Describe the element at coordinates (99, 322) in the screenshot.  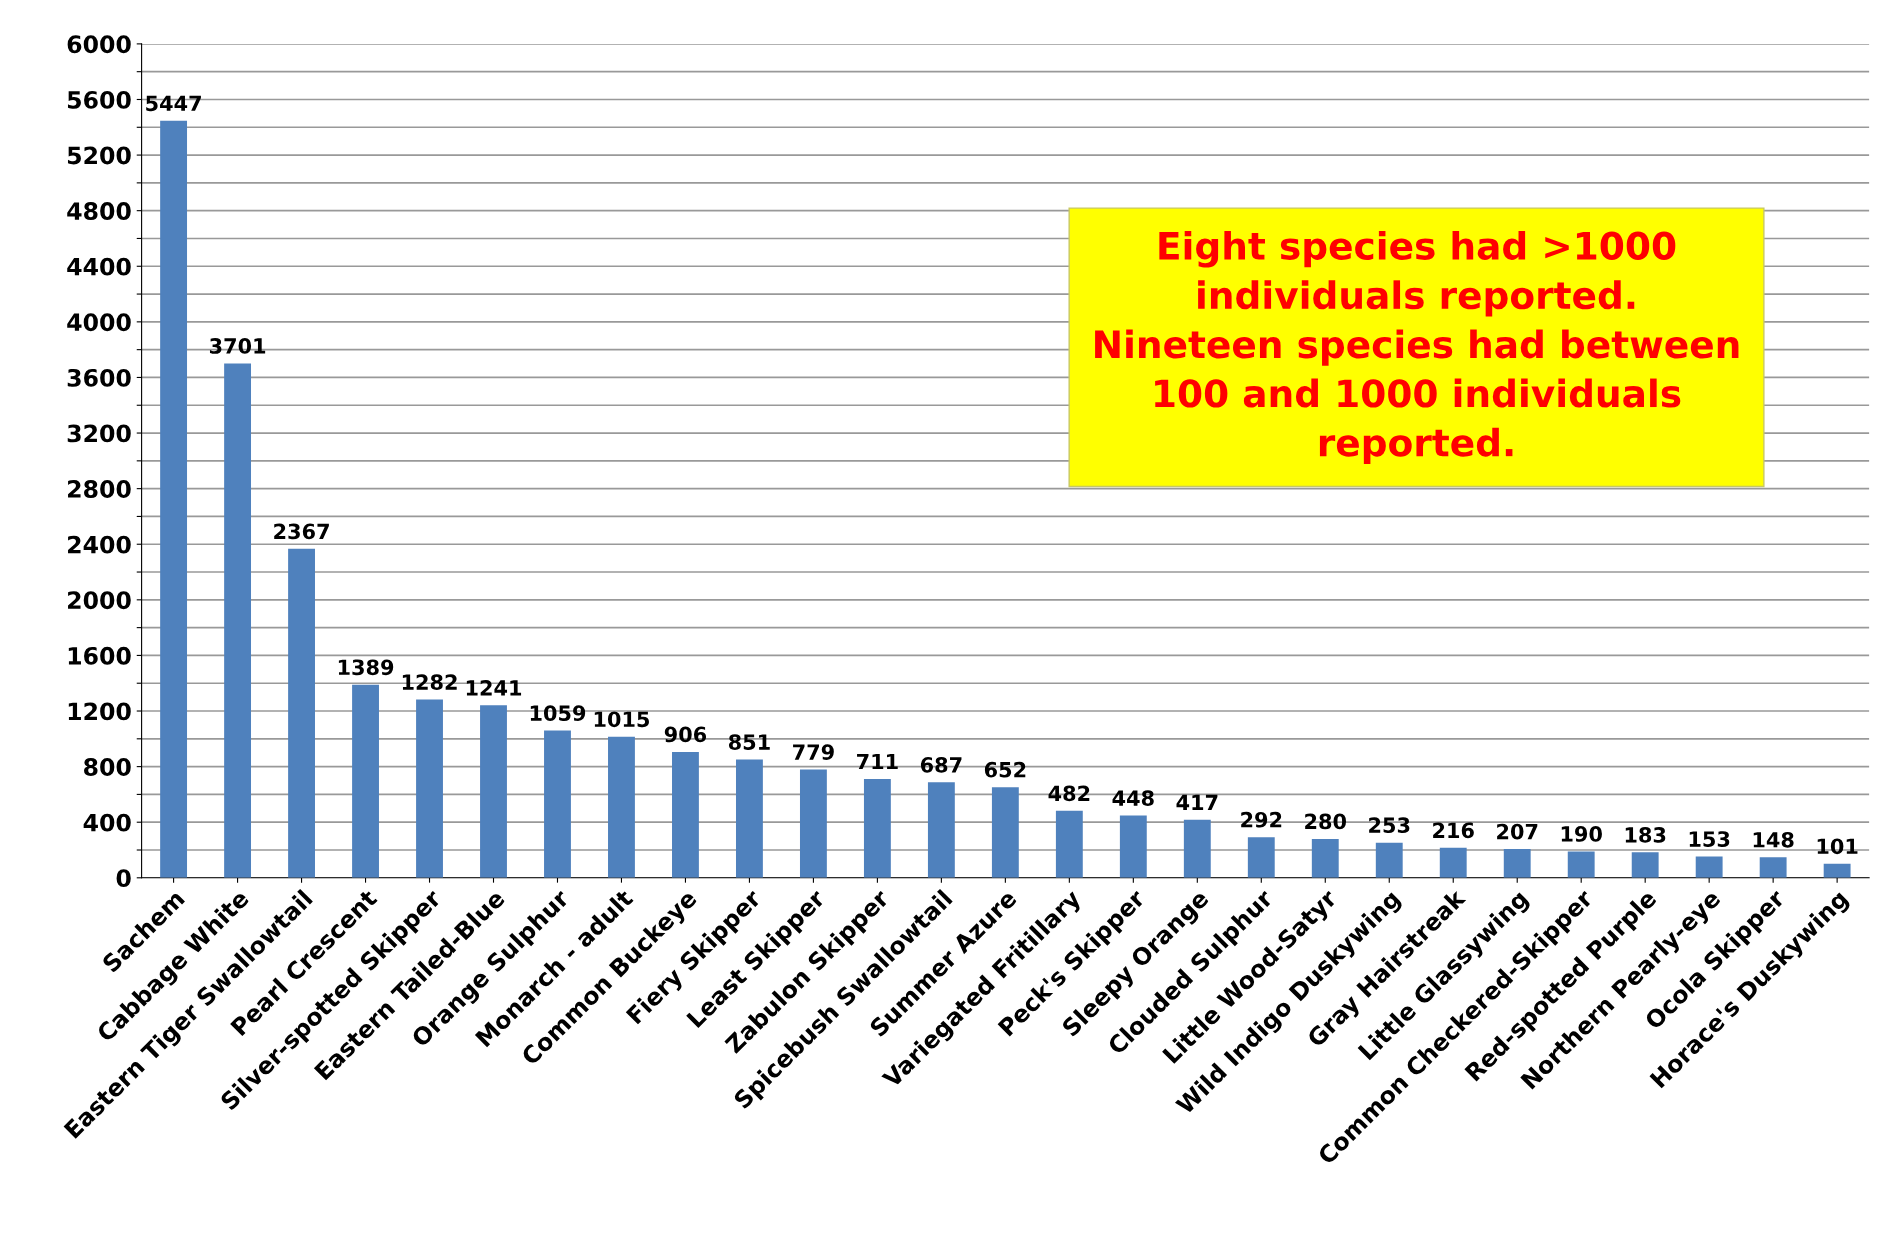
I see `y-tick-label: 4000` at that location.